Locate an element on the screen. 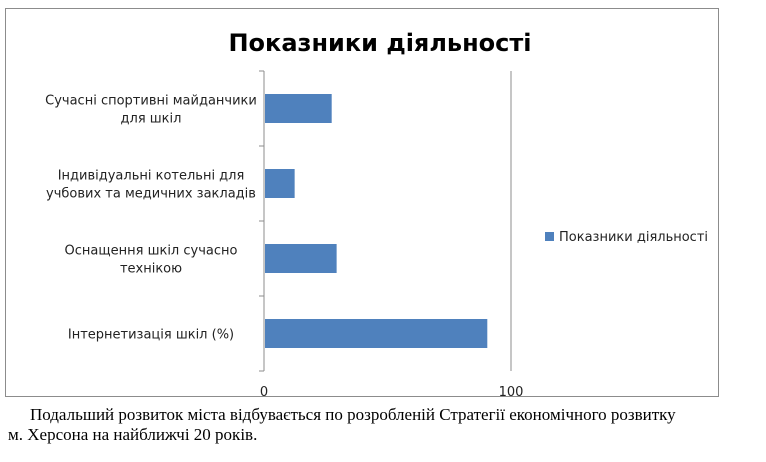  category-label: Інтернетизація шкіл (%) is located at coordinates (151, 335).